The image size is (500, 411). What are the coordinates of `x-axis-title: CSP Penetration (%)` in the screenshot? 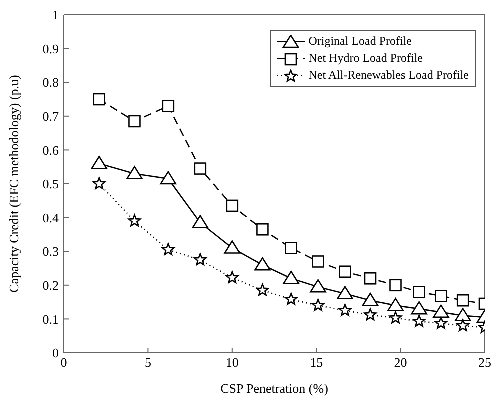 It's located at (274, 388).